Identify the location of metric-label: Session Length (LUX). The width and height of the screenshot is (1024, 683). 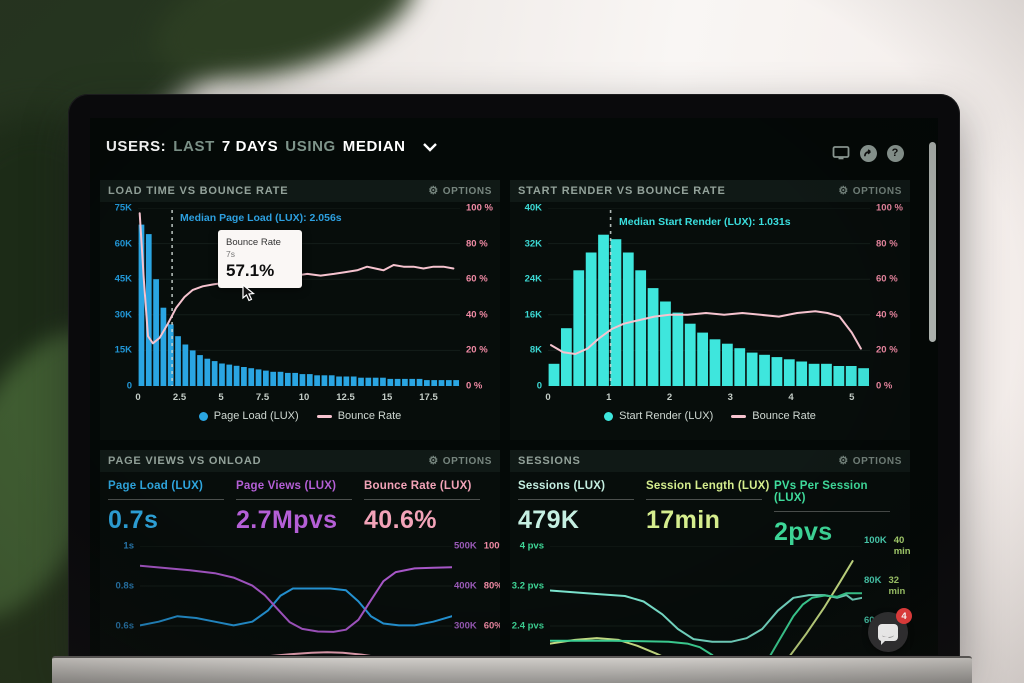
(708, 486).